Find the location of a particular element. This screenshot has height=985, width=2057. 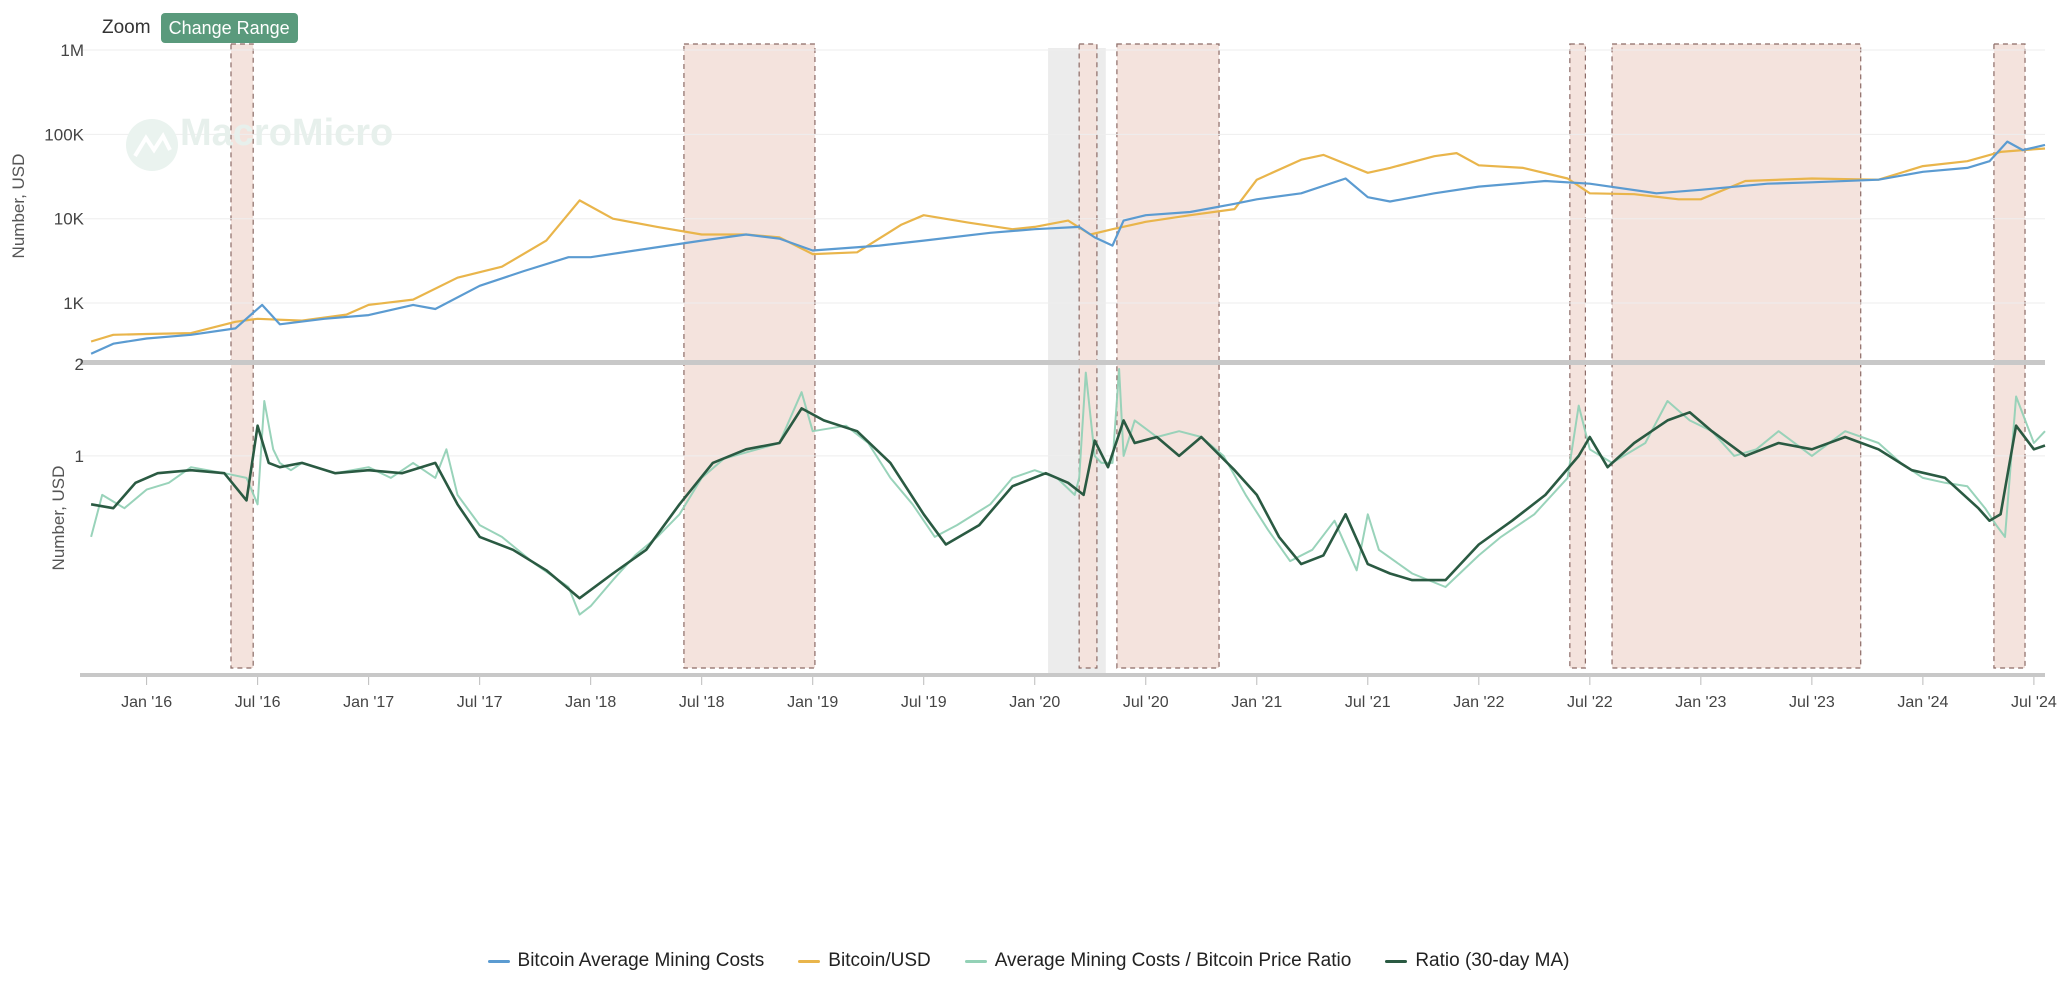

x-axis-line is located at coordinates (1062, 675).